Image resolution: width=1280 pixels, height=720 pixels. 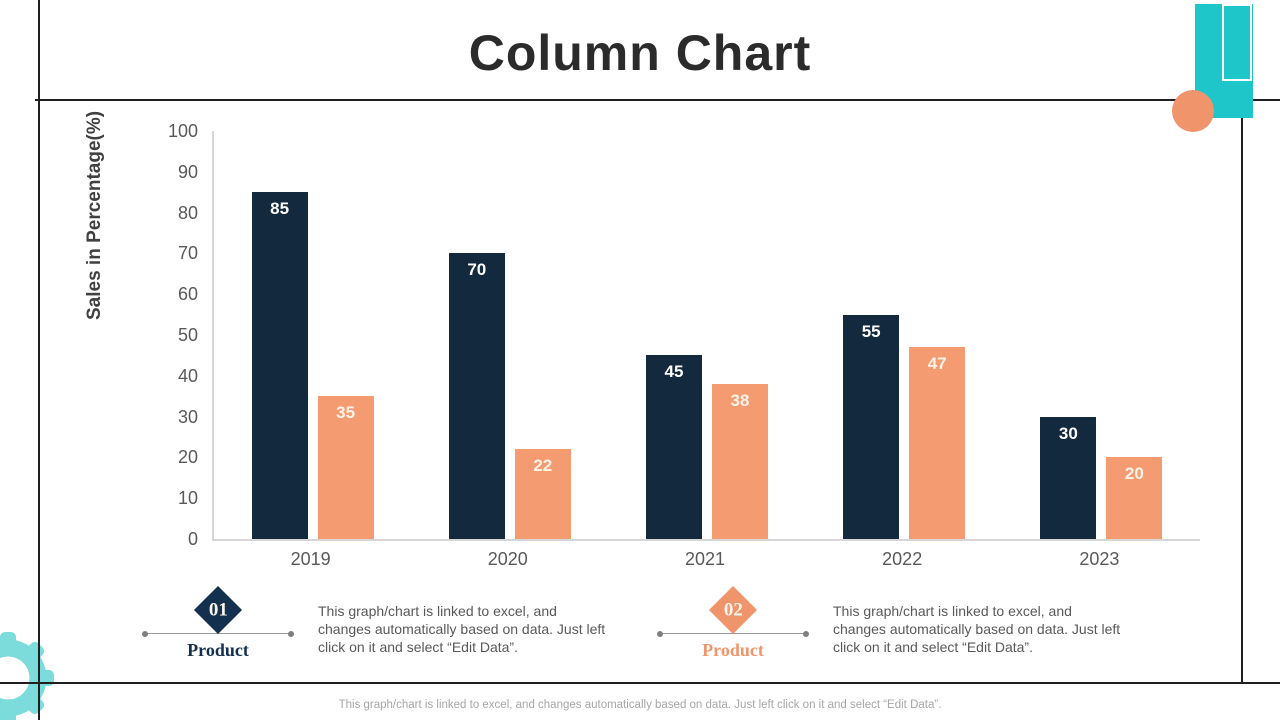 I want to click on y-tick-label: 30, so click(x=187, y=416).